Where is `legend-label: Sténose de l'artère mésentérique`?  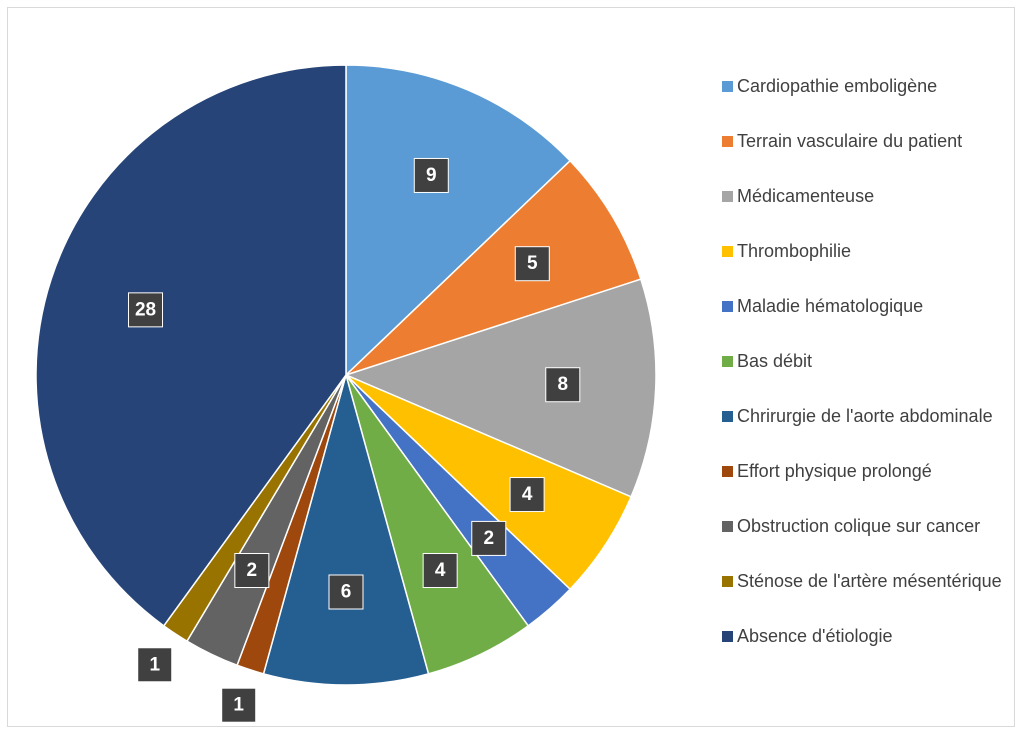 legend-label: Sténose de l'artère mésentérique is located at coordinates (869, 581).